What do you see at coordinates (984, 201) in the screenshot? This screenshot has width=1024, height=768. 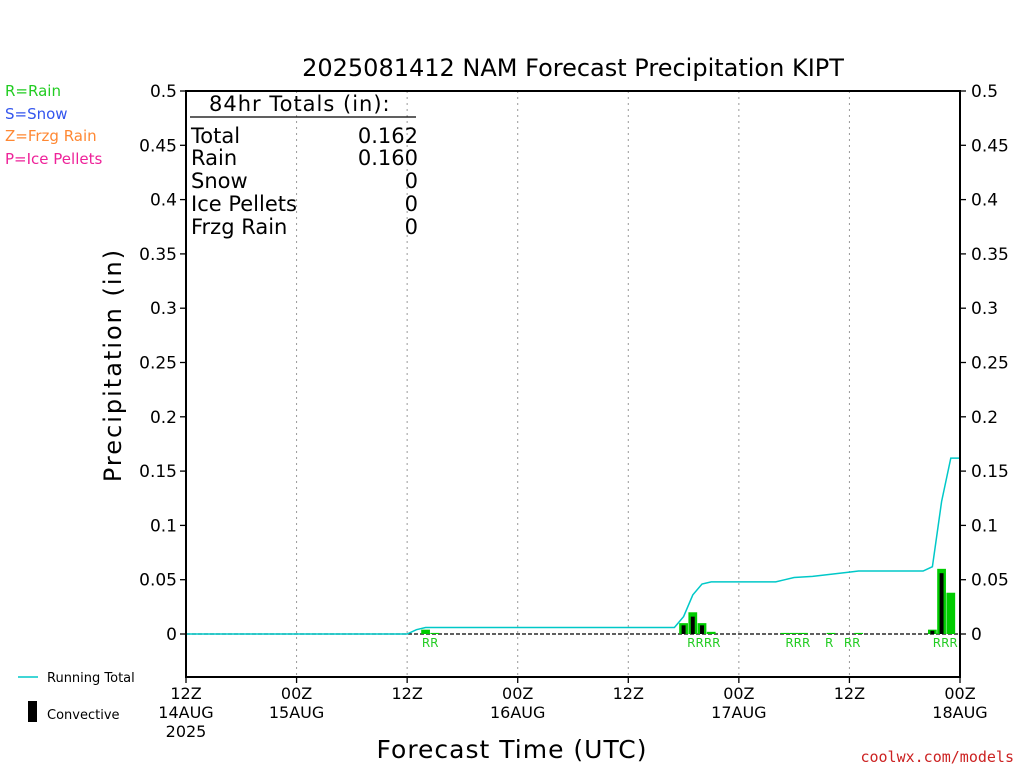 I see `y-tick-label-right: 0.4` at bounding box center [984, 201].